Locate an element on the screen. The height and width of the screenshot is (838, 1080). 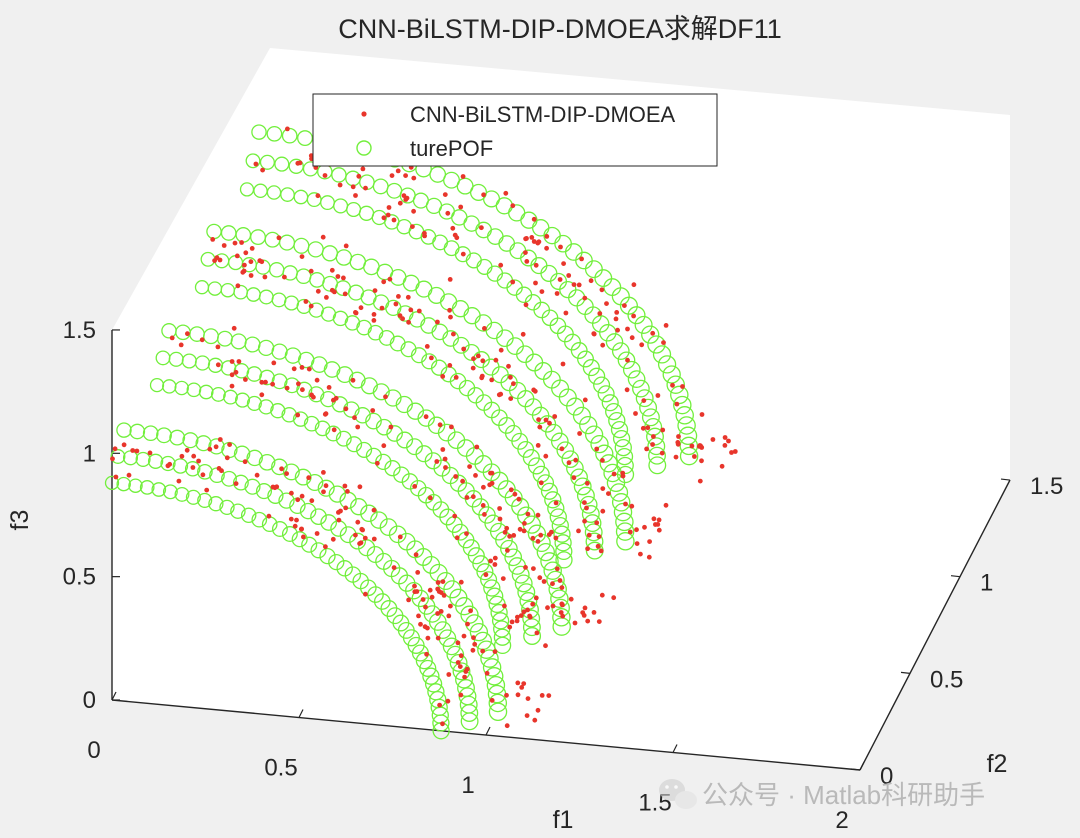
legend-marker-dot is located at coordinates (364, 114).